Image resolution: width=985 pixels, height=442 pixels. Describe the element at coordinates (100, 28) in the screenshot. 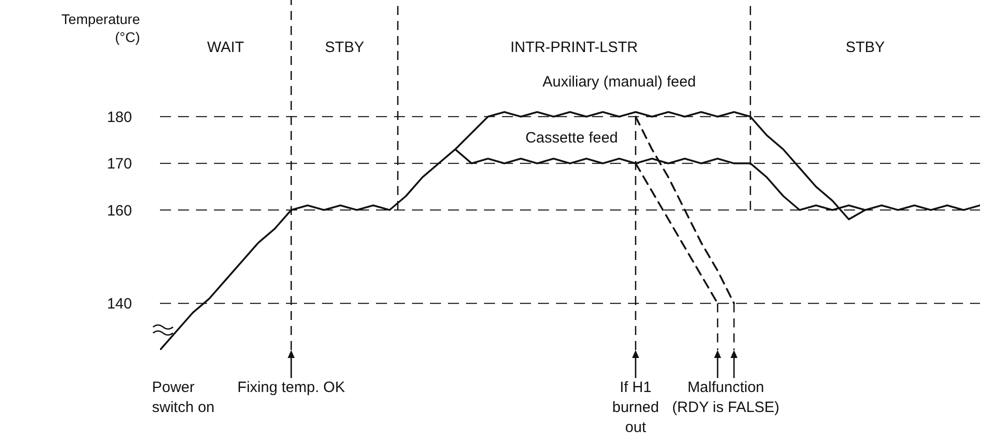

I see `y-axis-title: Temperature (°C)` at that location.